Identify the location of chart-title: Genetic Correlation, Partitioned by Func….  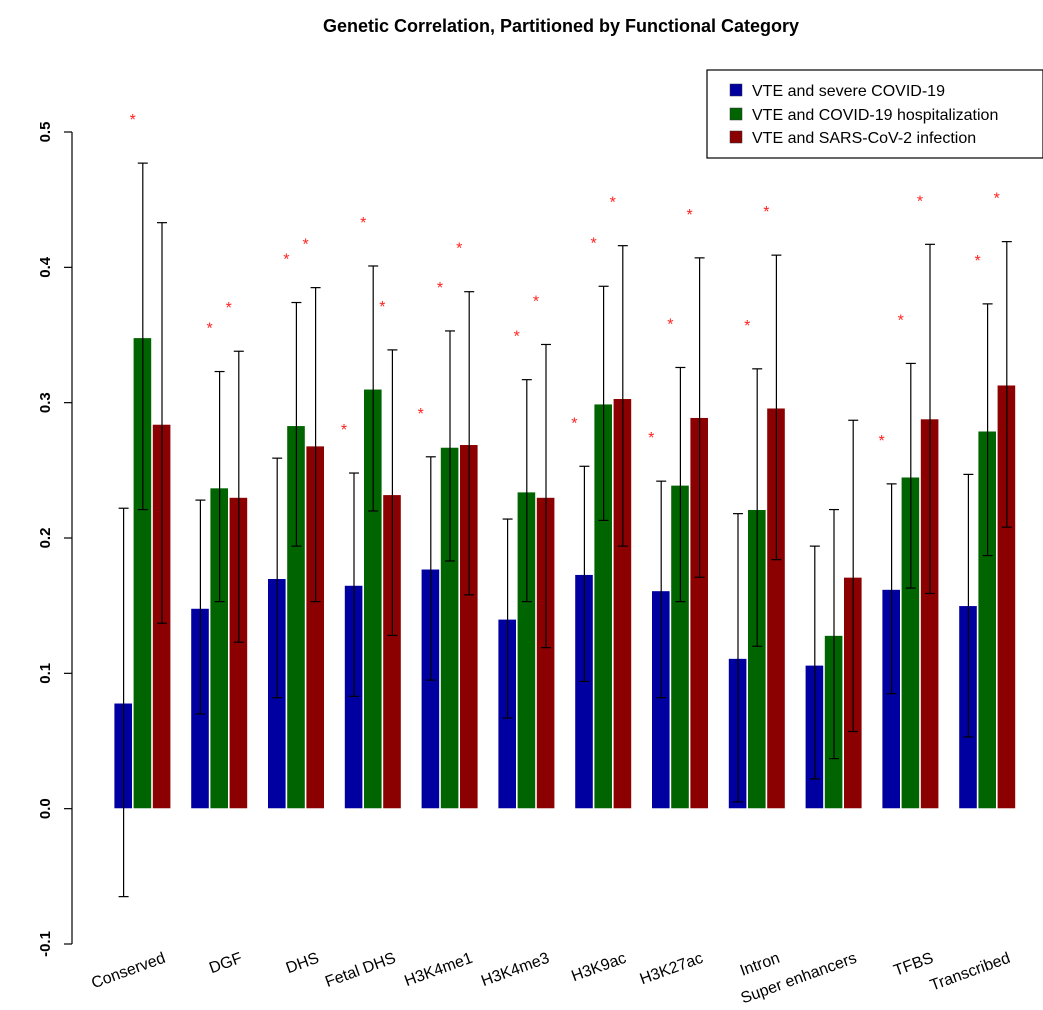
(561, 26).